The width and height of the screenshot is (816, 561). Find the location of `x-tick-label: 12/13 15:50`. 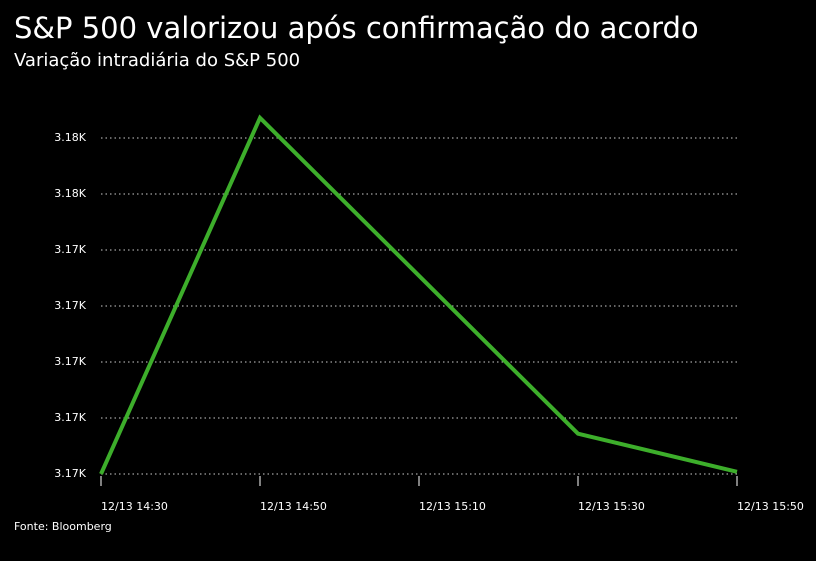

x-tick-label: 12/13 15:50 is located at coordinates (770, 506).